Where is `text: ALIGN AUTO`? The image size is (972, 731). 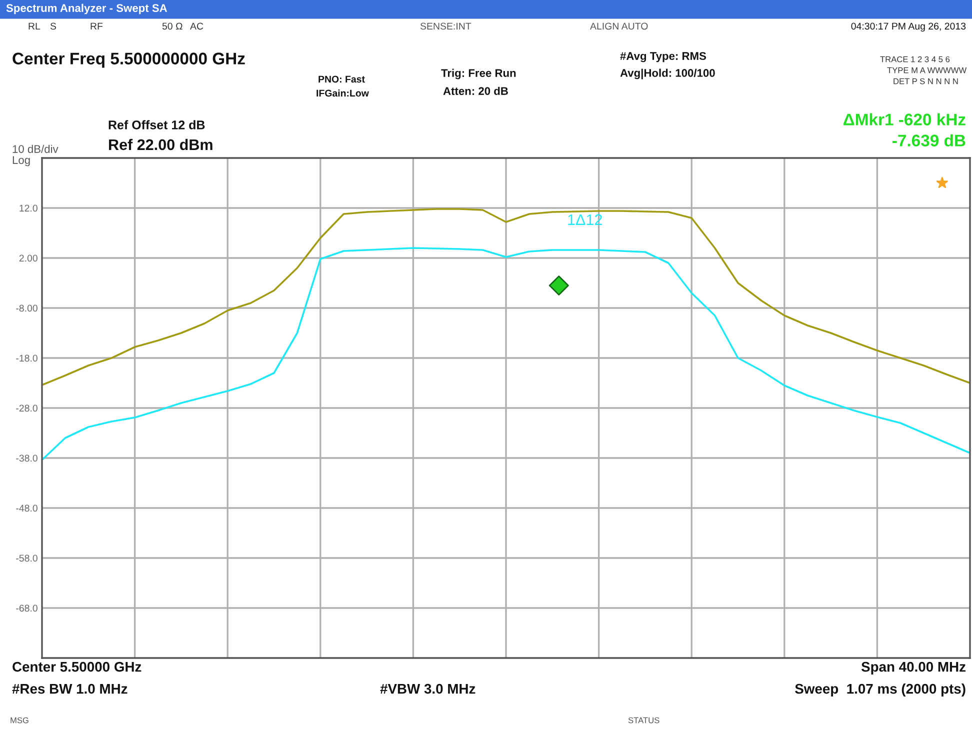 text: ALIGN AUTO is located at coordinates (619, 26).